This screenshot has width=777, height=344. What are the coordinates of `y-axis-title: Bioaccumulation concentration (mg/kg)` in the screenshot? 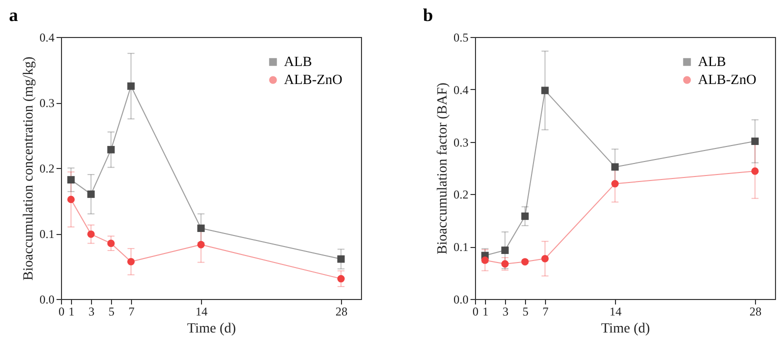 It's located at (29, 168).